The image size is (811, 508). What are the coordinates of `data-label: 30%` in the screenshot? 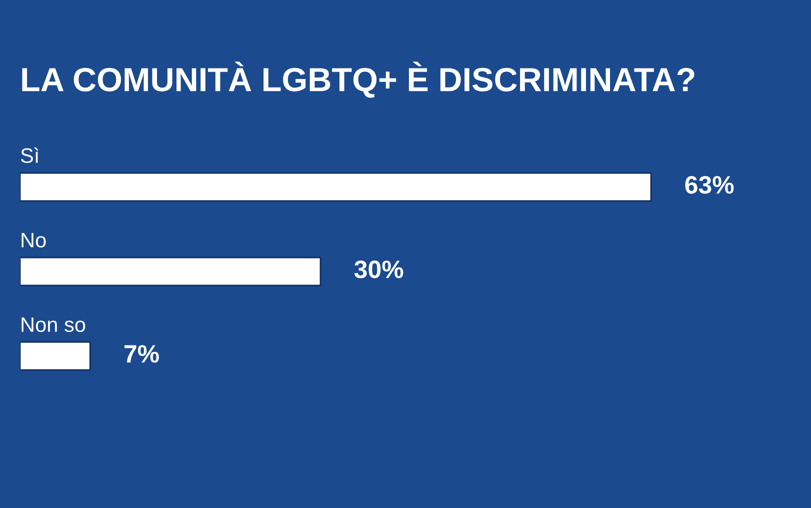 It's located at (379, 269).